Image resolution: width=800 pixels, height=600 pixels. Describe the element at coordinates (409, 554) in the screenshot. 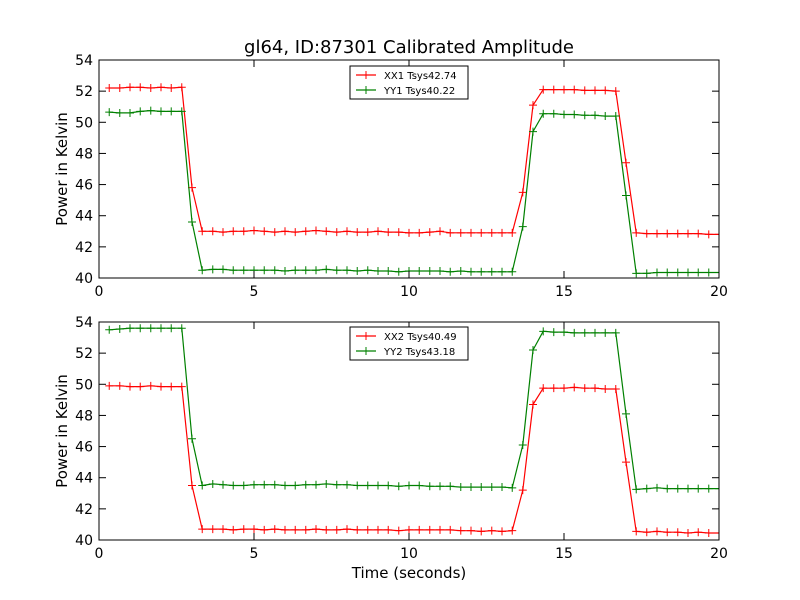

I see `x-tick-label: 10` at that location.